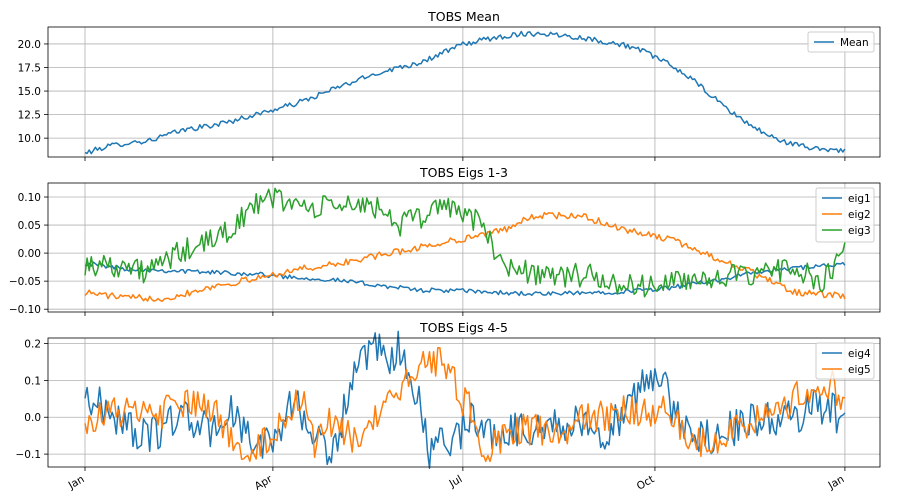  I want to click on x-tick-label: Apr, so click(264, 483).